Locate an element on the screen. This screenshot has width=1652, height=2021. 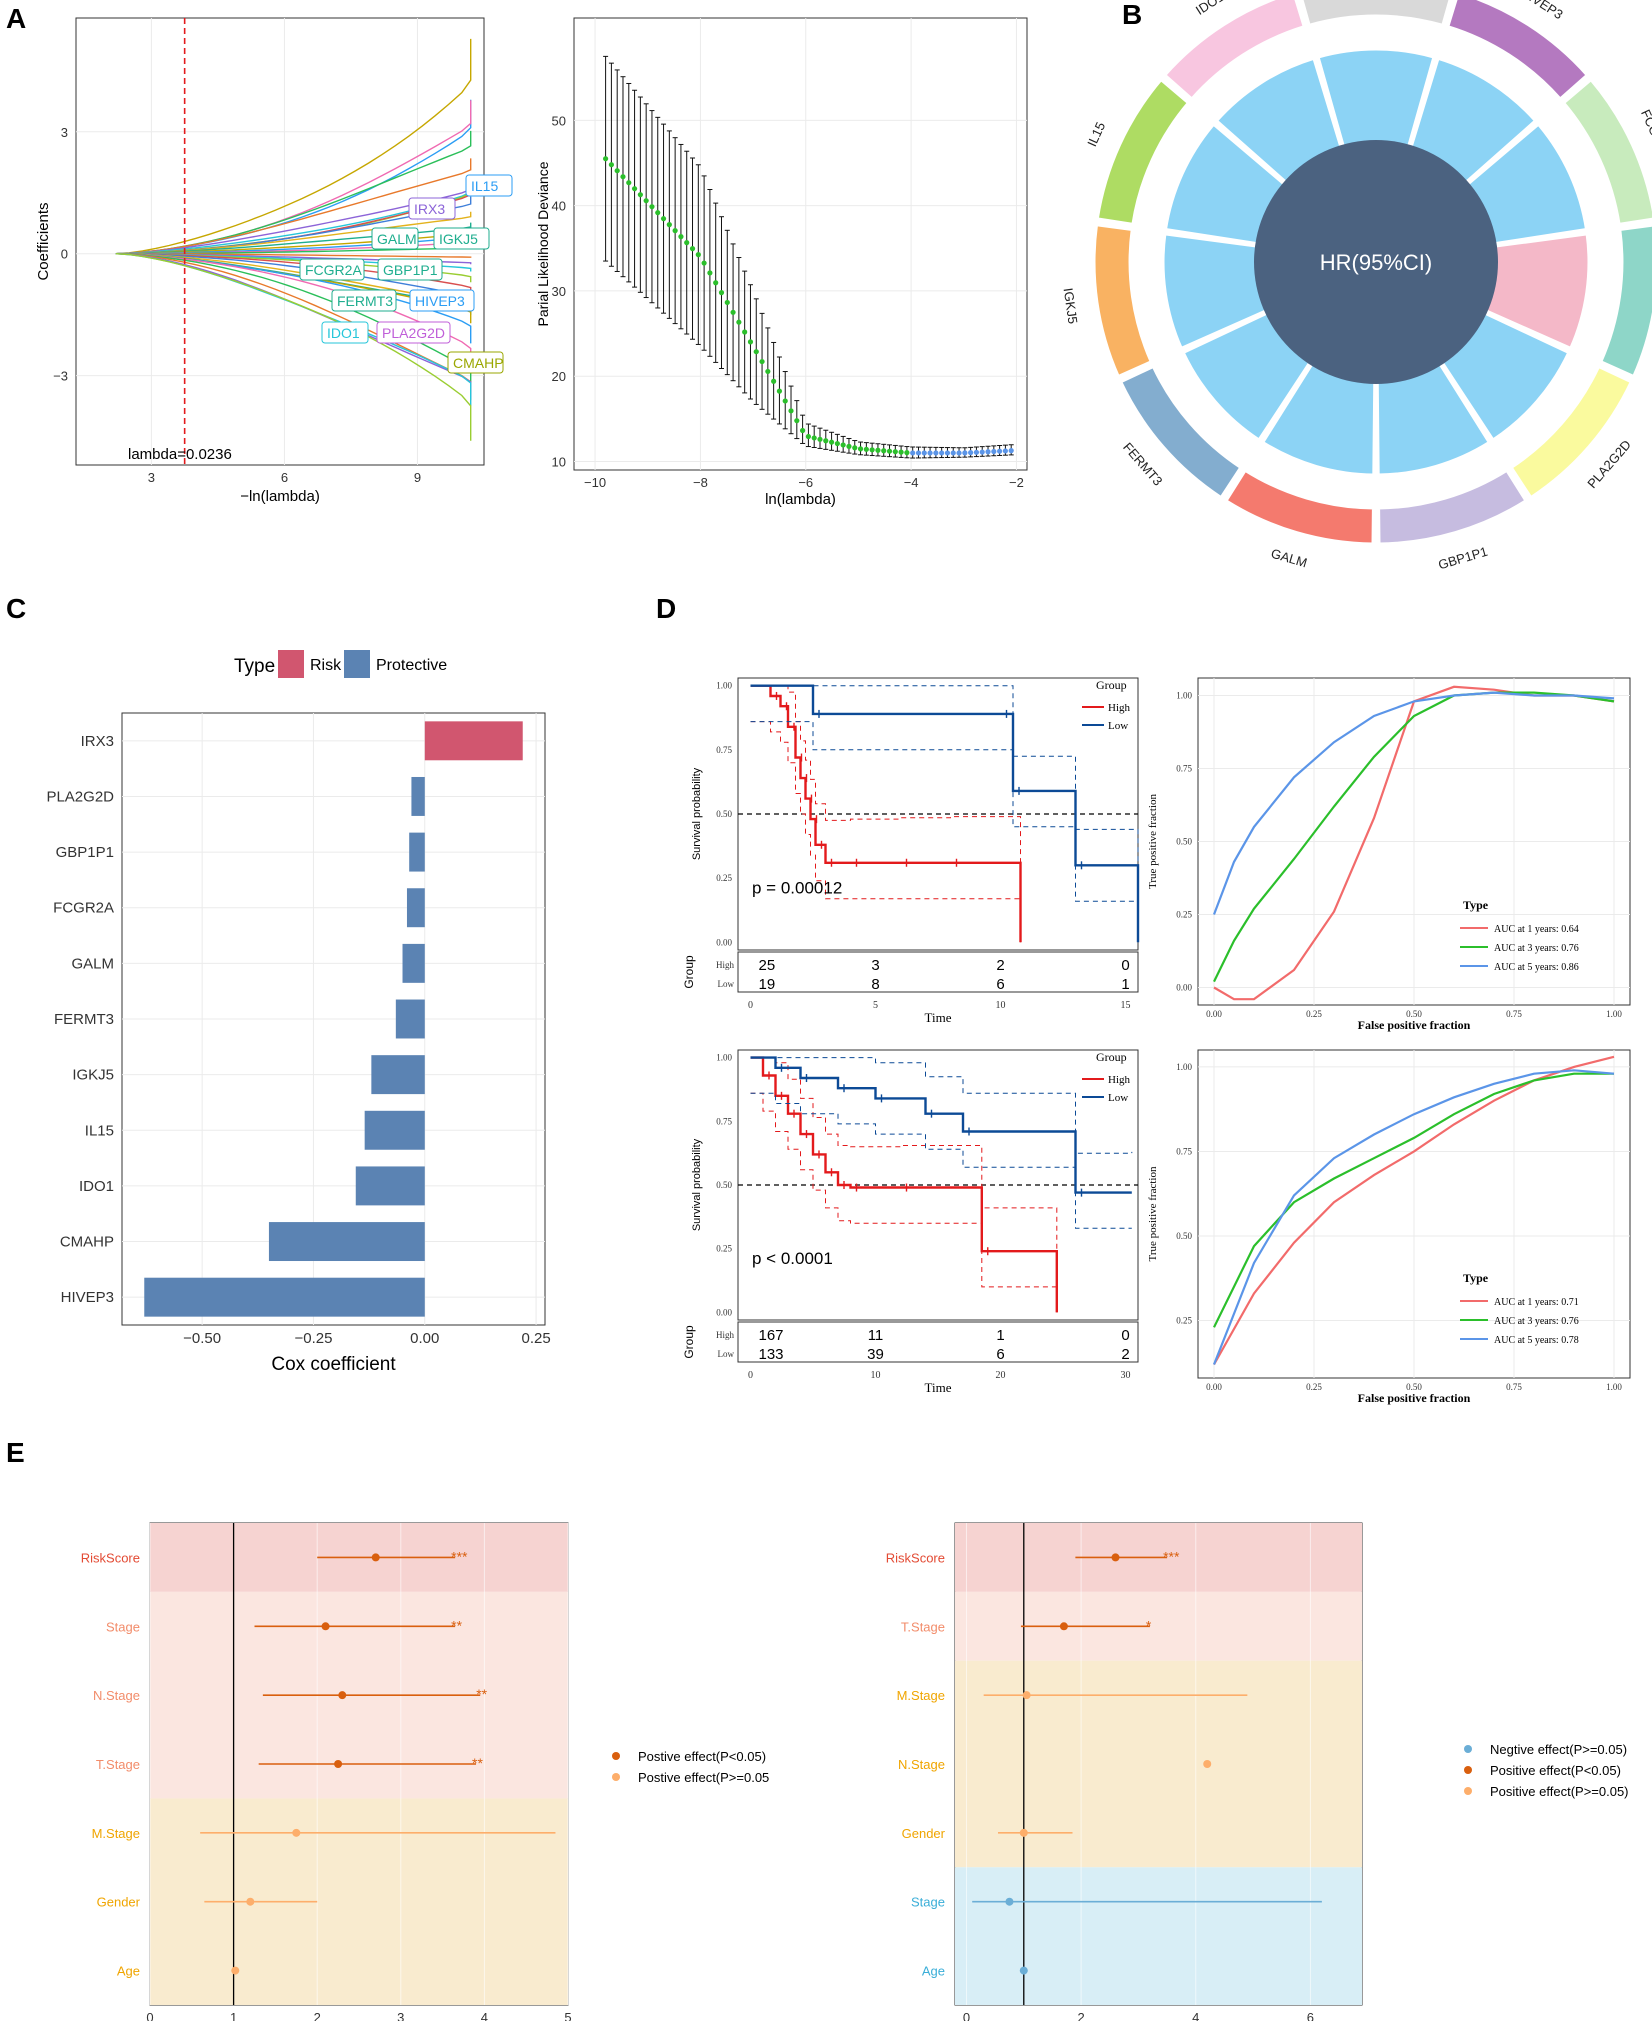
forest-band is located at coordinates (1158, 1626).